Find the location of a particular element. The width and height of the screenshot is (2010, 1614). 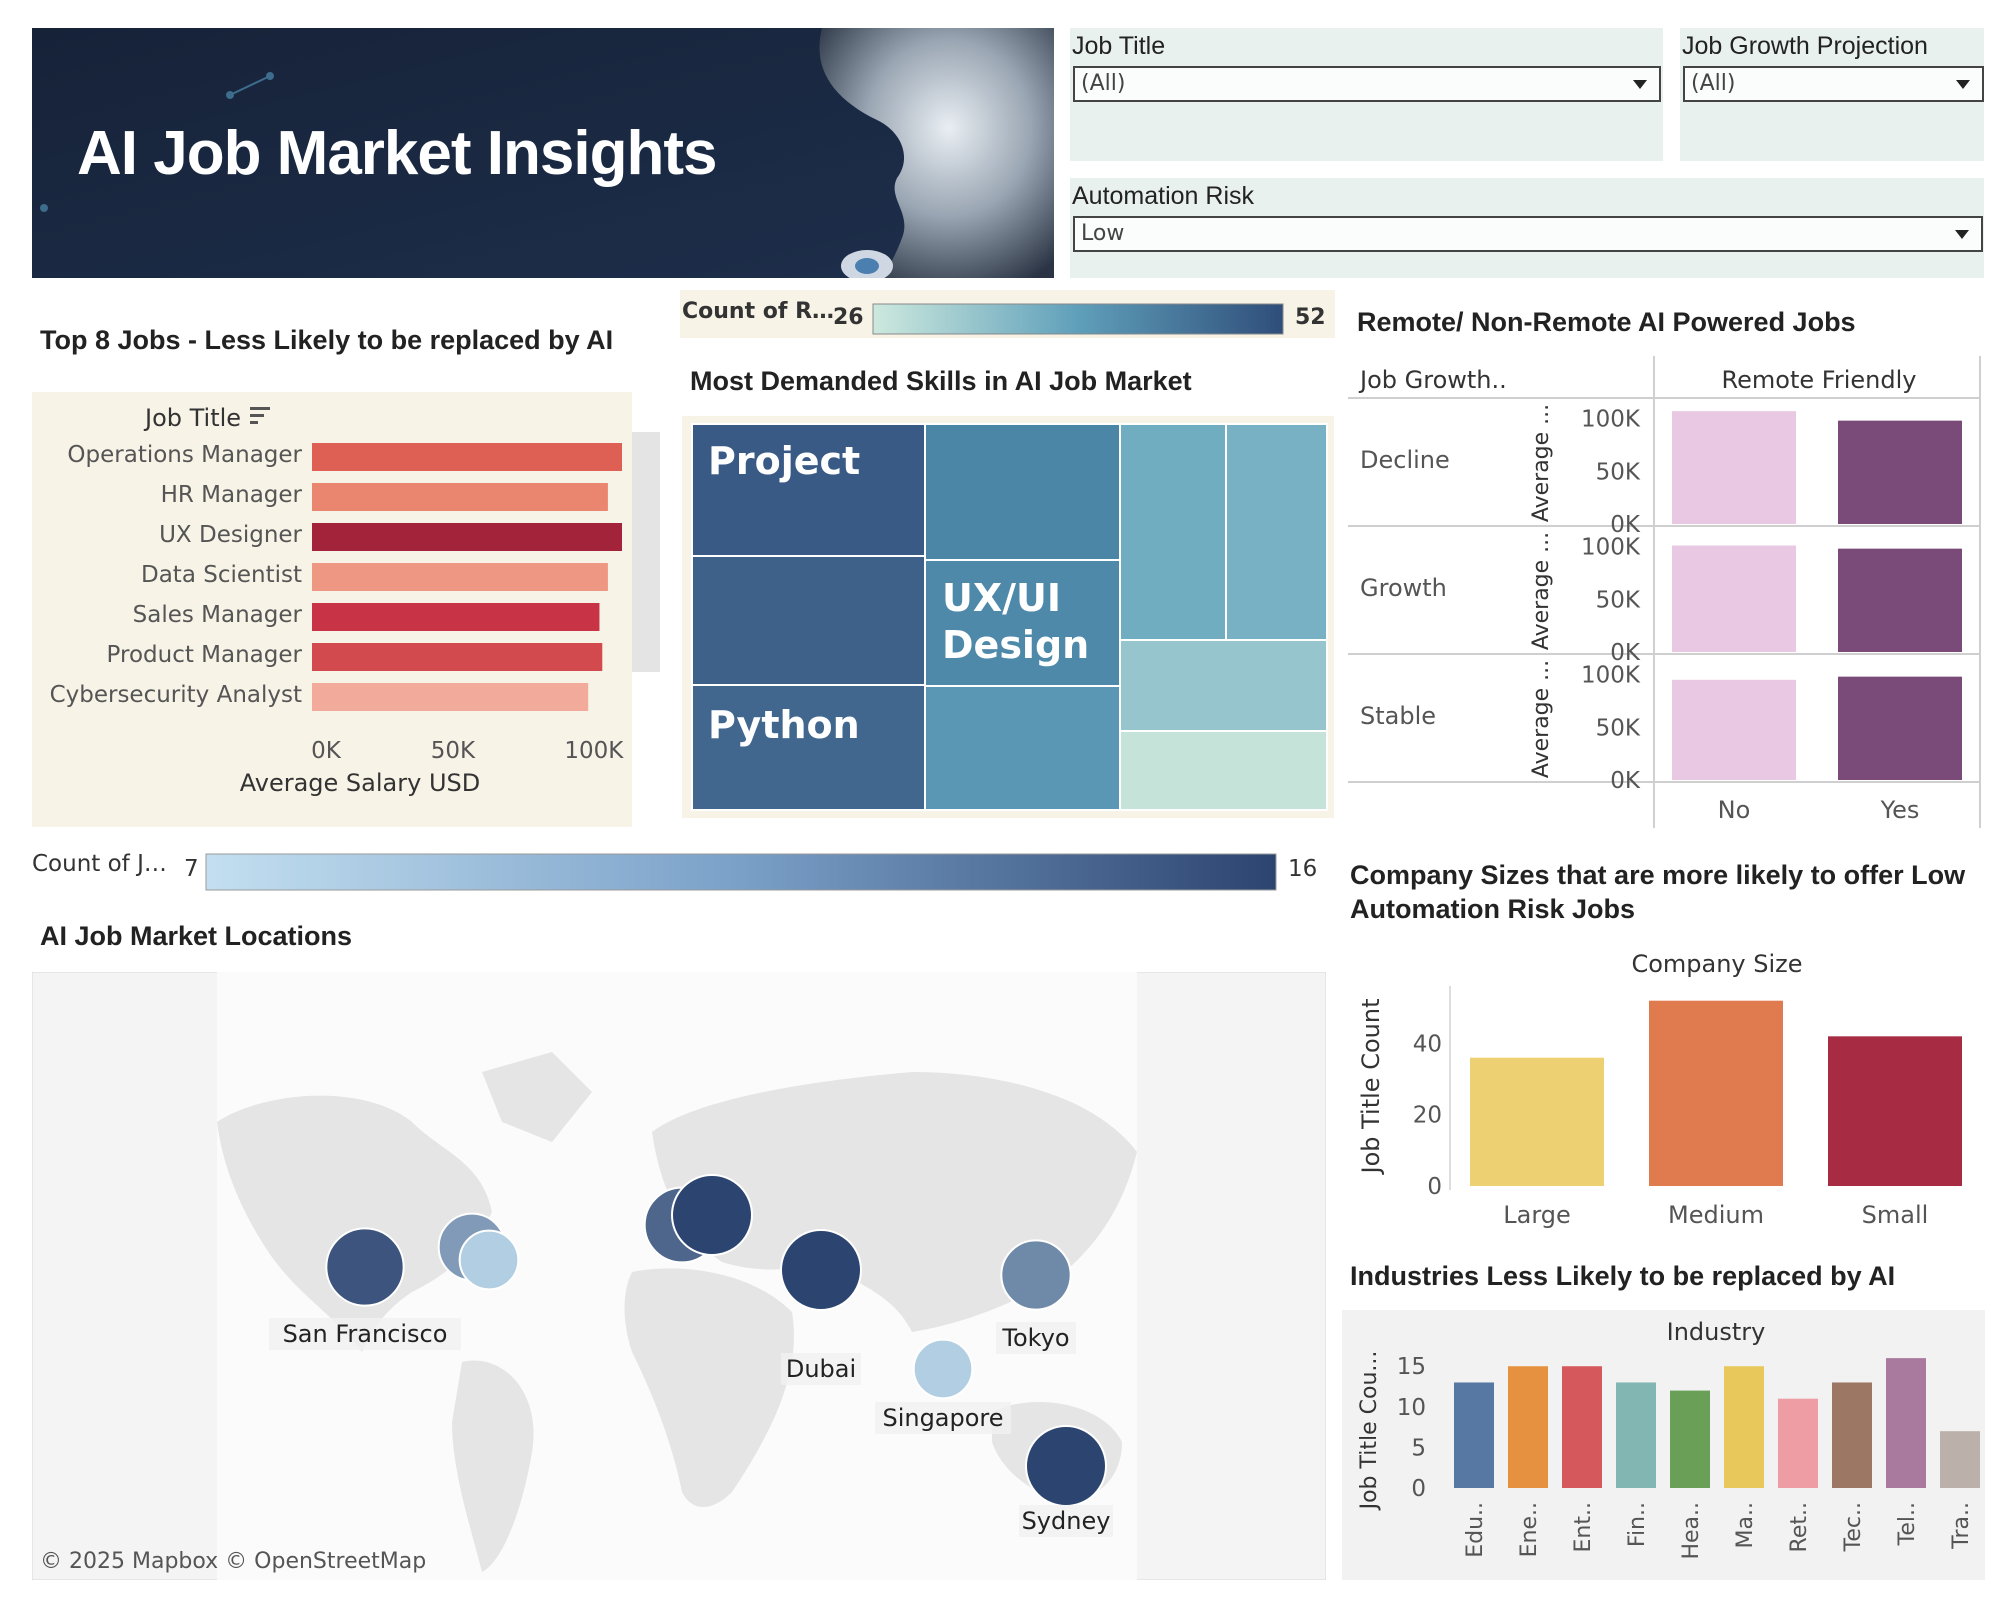

header-banner: AI Job Market Insights is located at coordinates (543, 153).